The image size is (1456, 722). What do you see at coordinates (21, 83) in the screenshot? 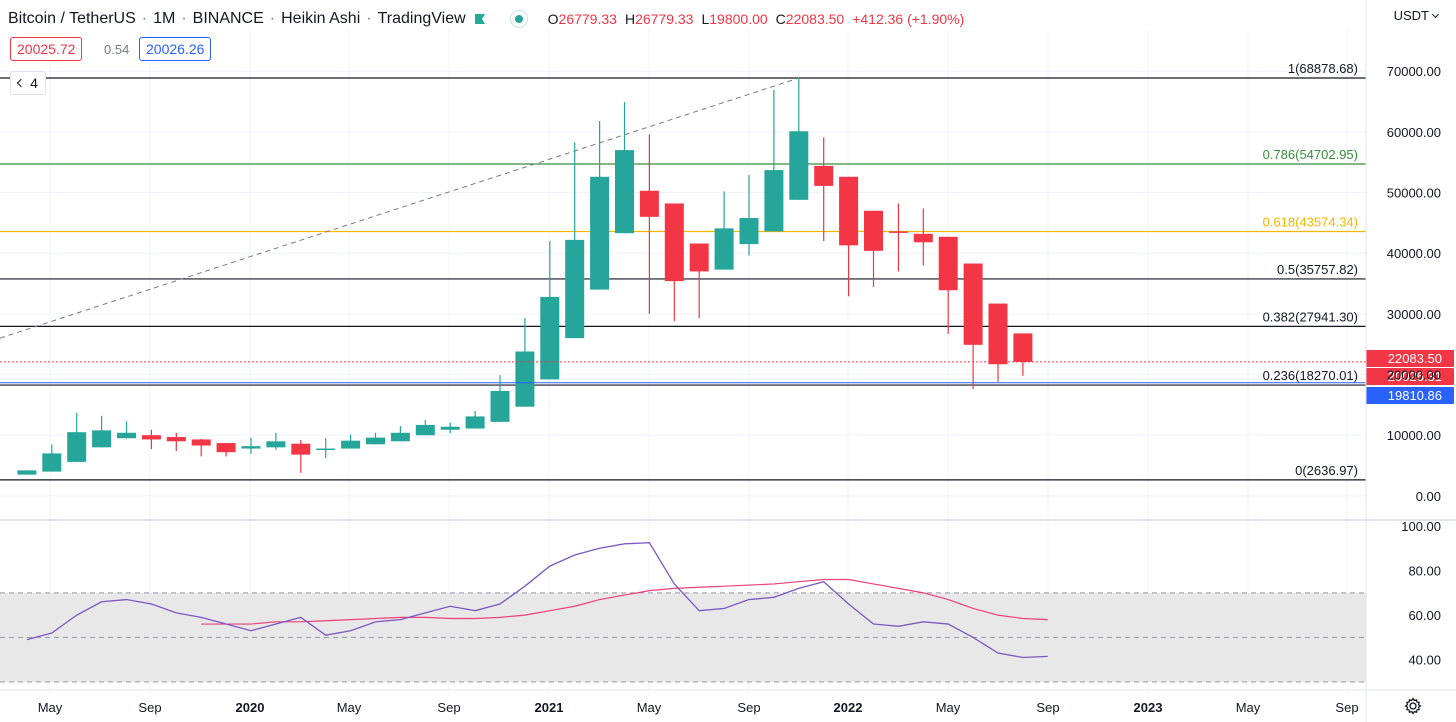
I see `chevron-down-icon` at bounding box center [21, 83].